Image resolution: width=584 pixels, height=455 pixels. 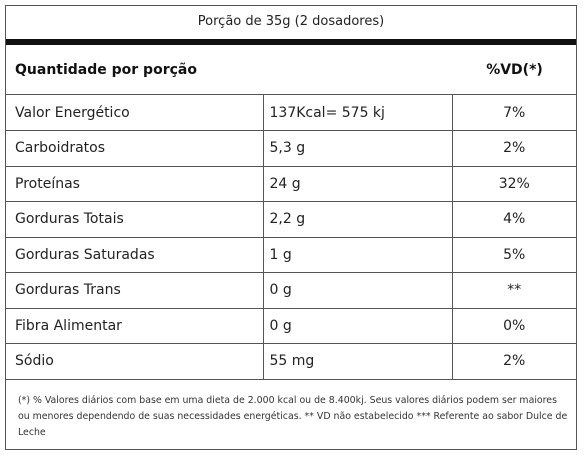 I want to click on table-row: Carboidratos 5,3 g 2%, so click(x=291, y=148).